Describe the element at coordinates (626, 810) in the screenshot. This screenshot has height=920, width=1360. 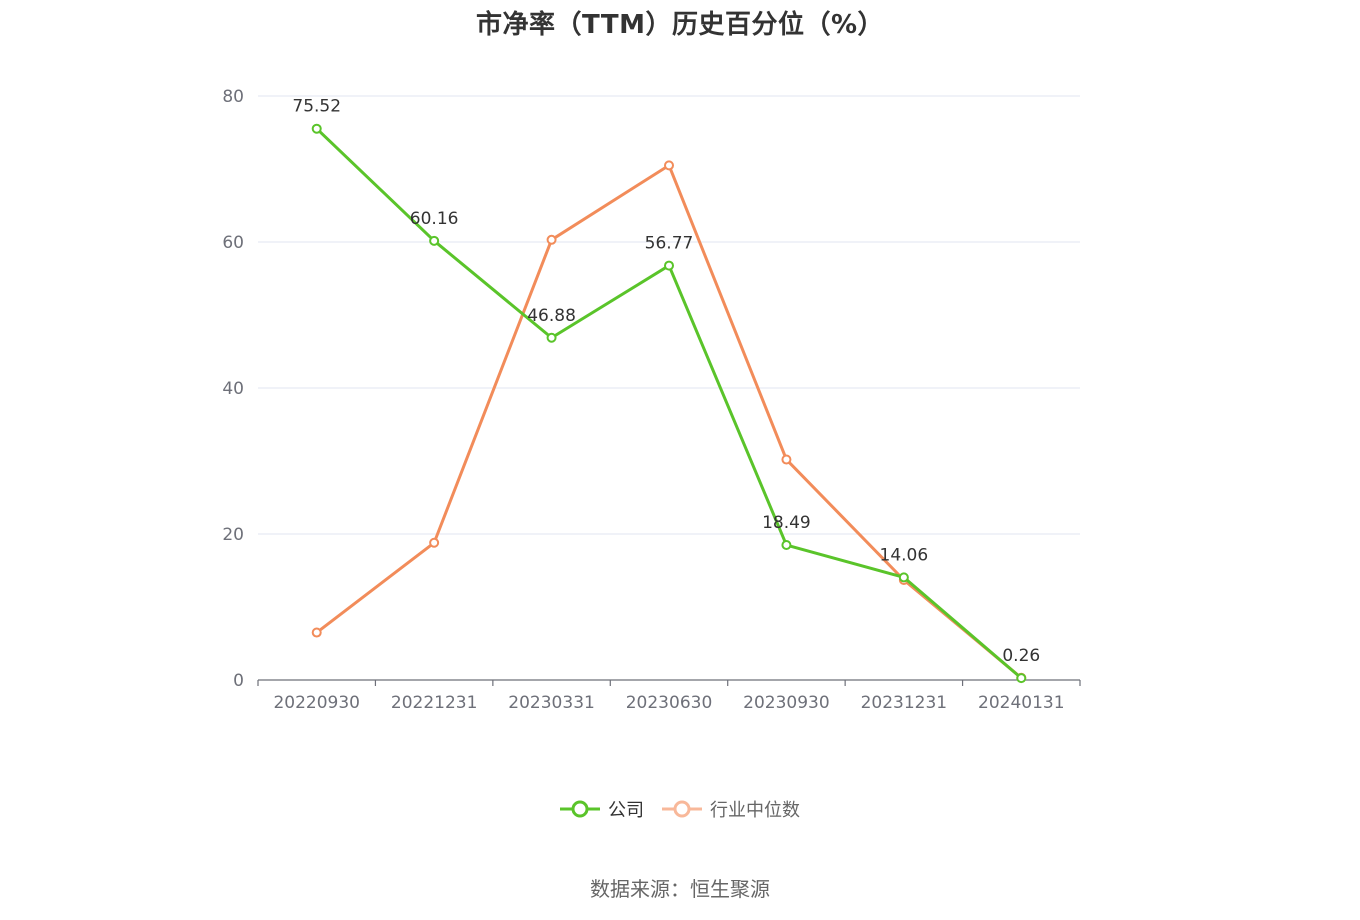
I see `legend-company-label: 公司` at that location.